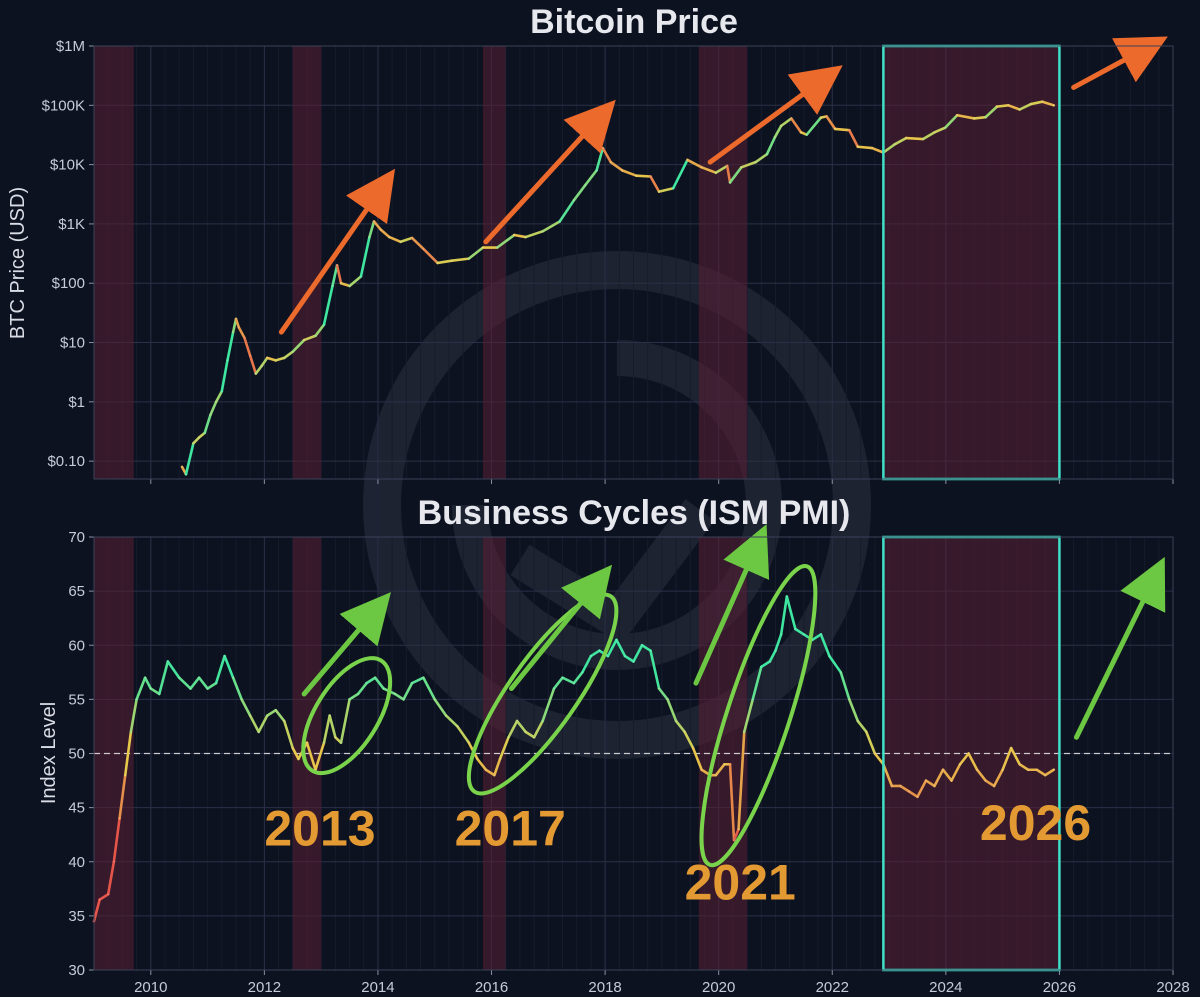  I want to click on trend-arrow, so click(731, 605).